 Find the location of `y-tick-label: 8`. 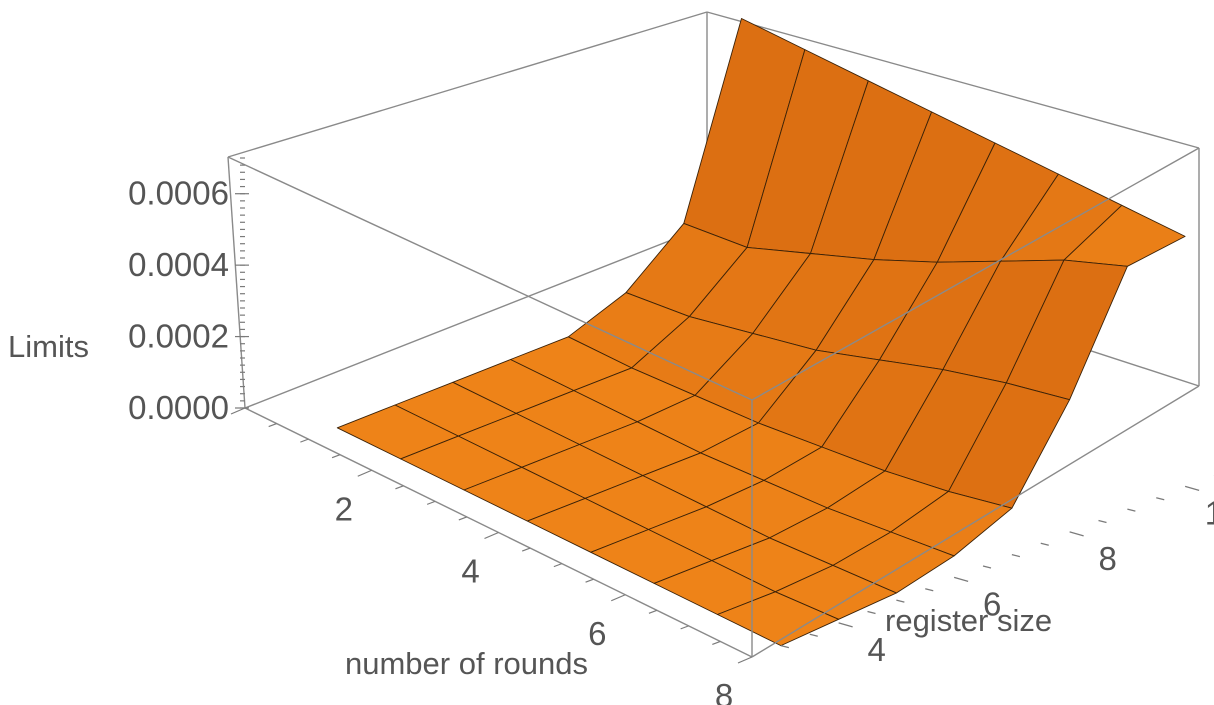

y-tick-label: 8 is located at coordinates (1107, 558).